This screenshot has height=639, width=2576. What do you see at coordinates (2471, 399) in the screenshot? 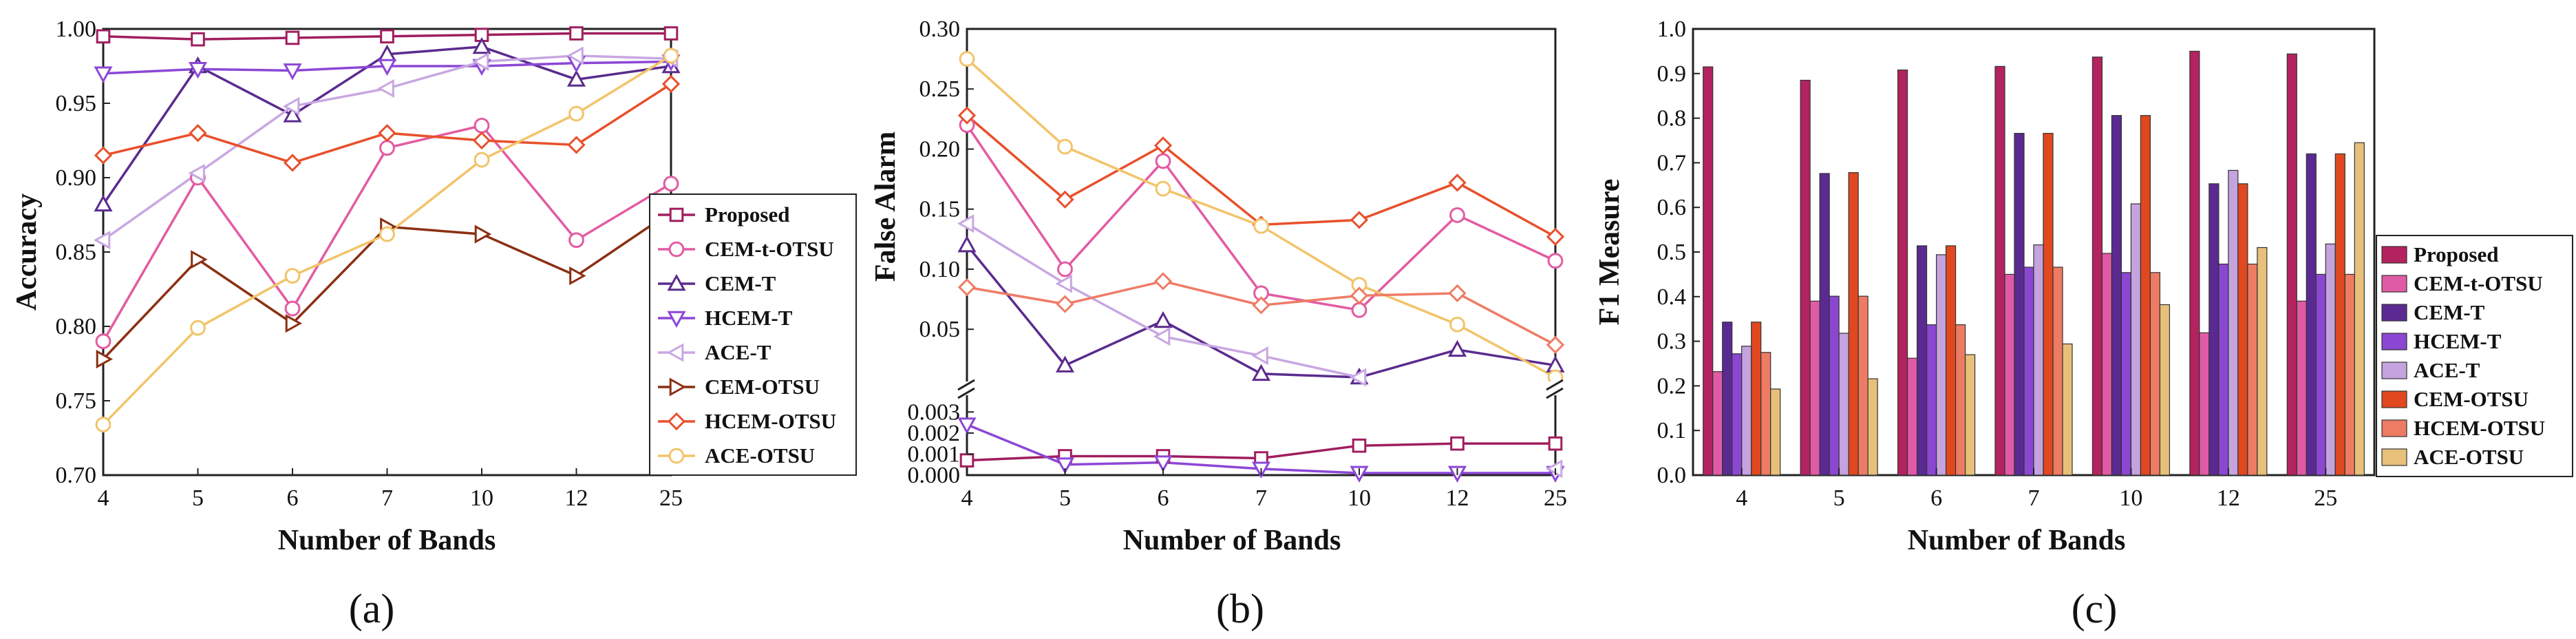
I see `legend-label: CEM-OTSU` at bounding box center [2471, 399].